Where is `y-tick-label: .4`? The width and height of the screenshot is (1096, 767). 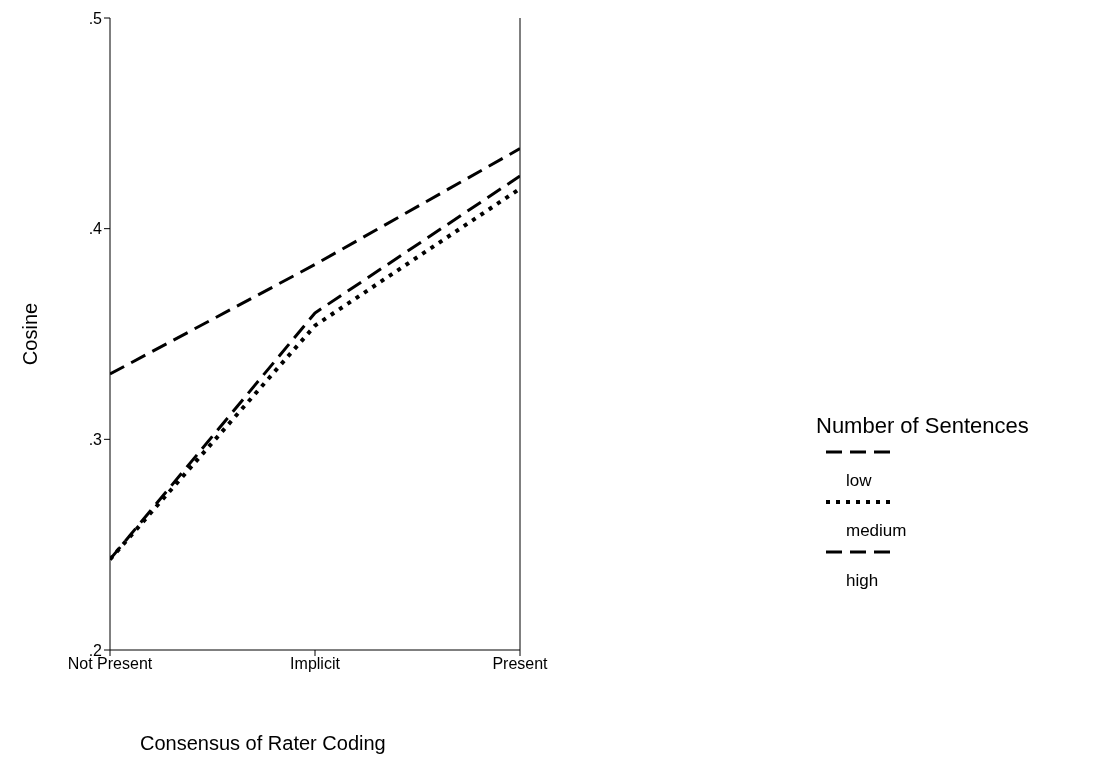 y-tick-label: .4 is located at coordinates (95, 229).